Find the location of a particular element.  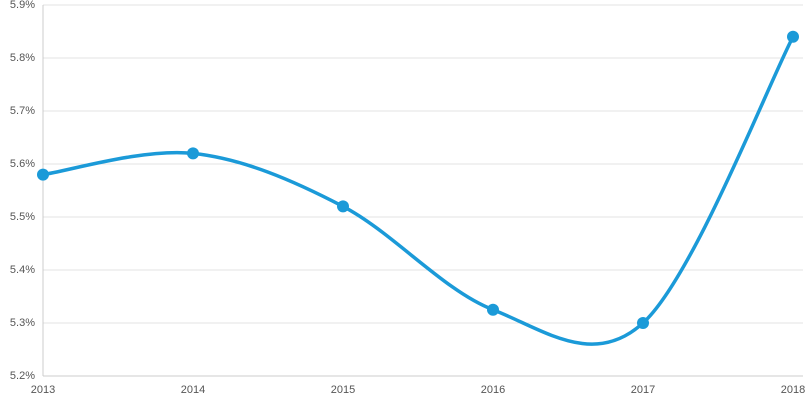

y-tick-label: 5.3% is located at coordinates (22, 323).